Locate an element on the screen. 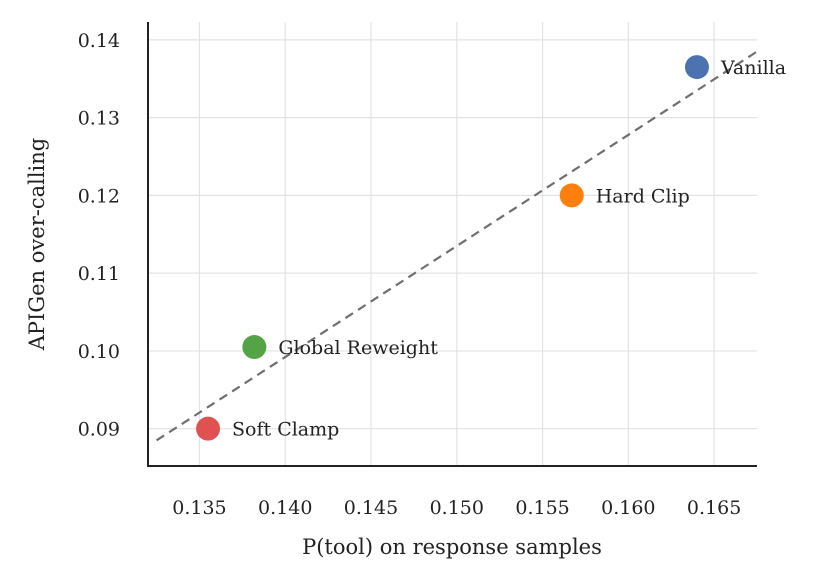 The height and width of the screenshot is (584, 817). y-axis-label: APIGen over-calling is located at coordinates (37, 244).